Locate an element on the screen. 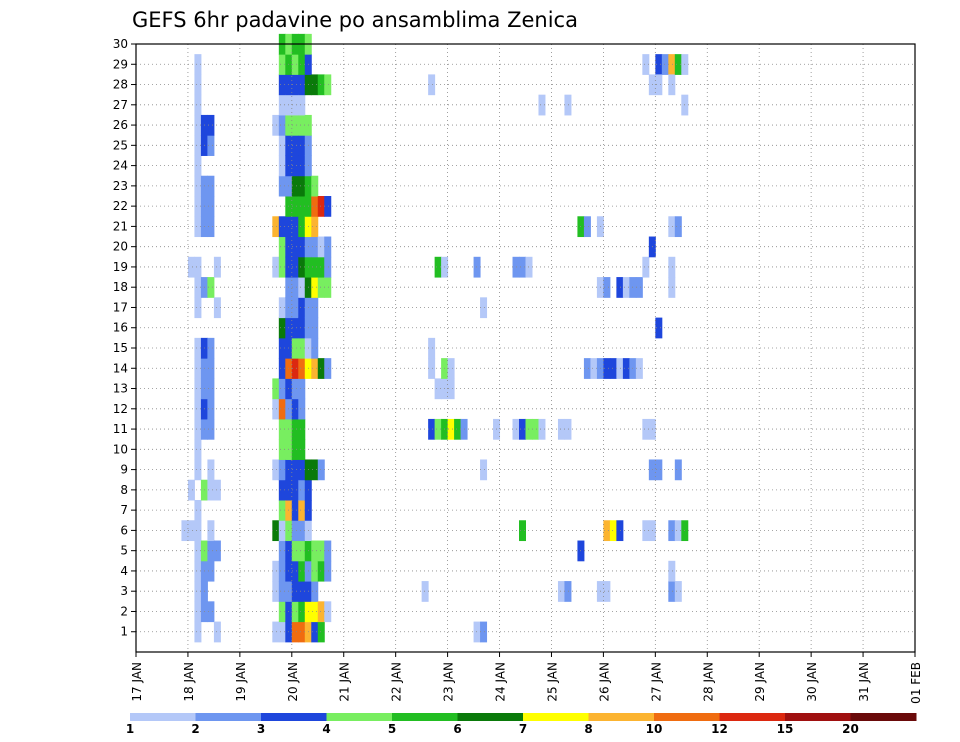 The image size is (960, 742). y-tick-label: 3 is located at coordinates (124, 591).